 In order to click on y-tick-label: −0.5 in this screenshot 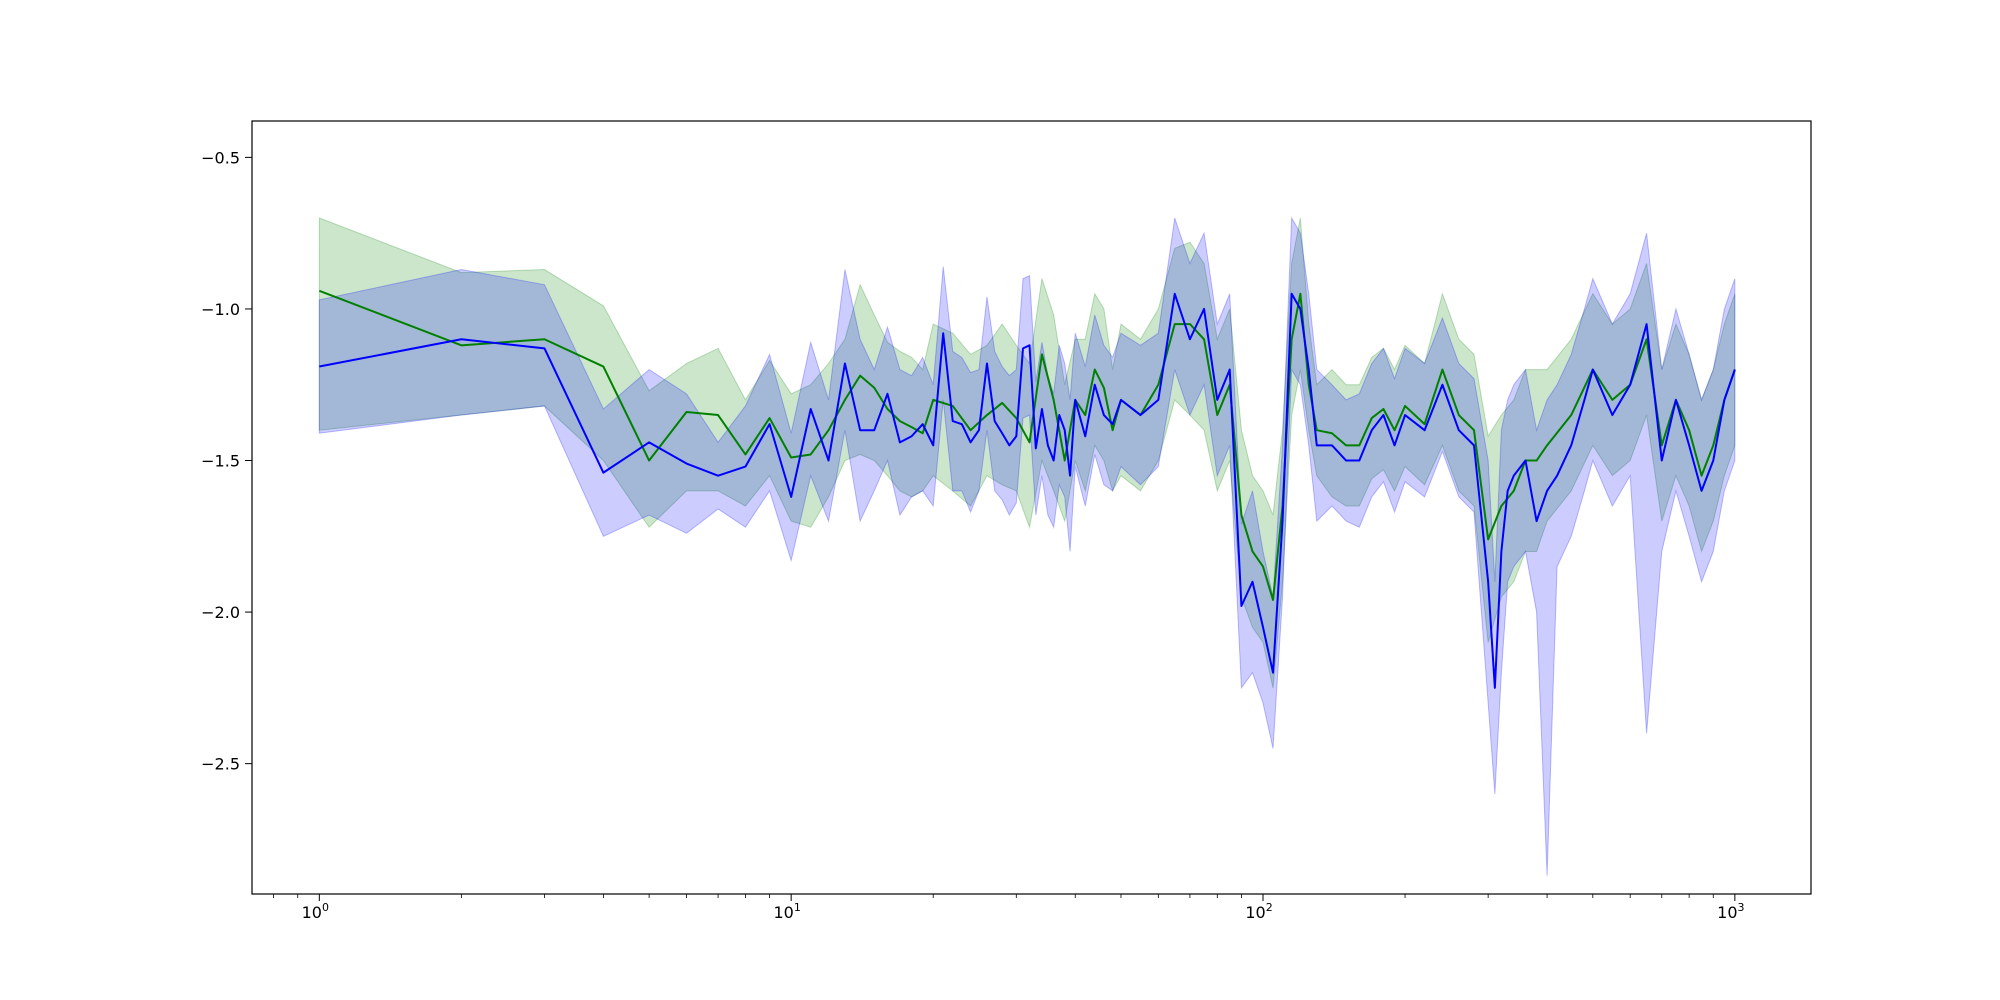, I will do `click(220, 157)`.